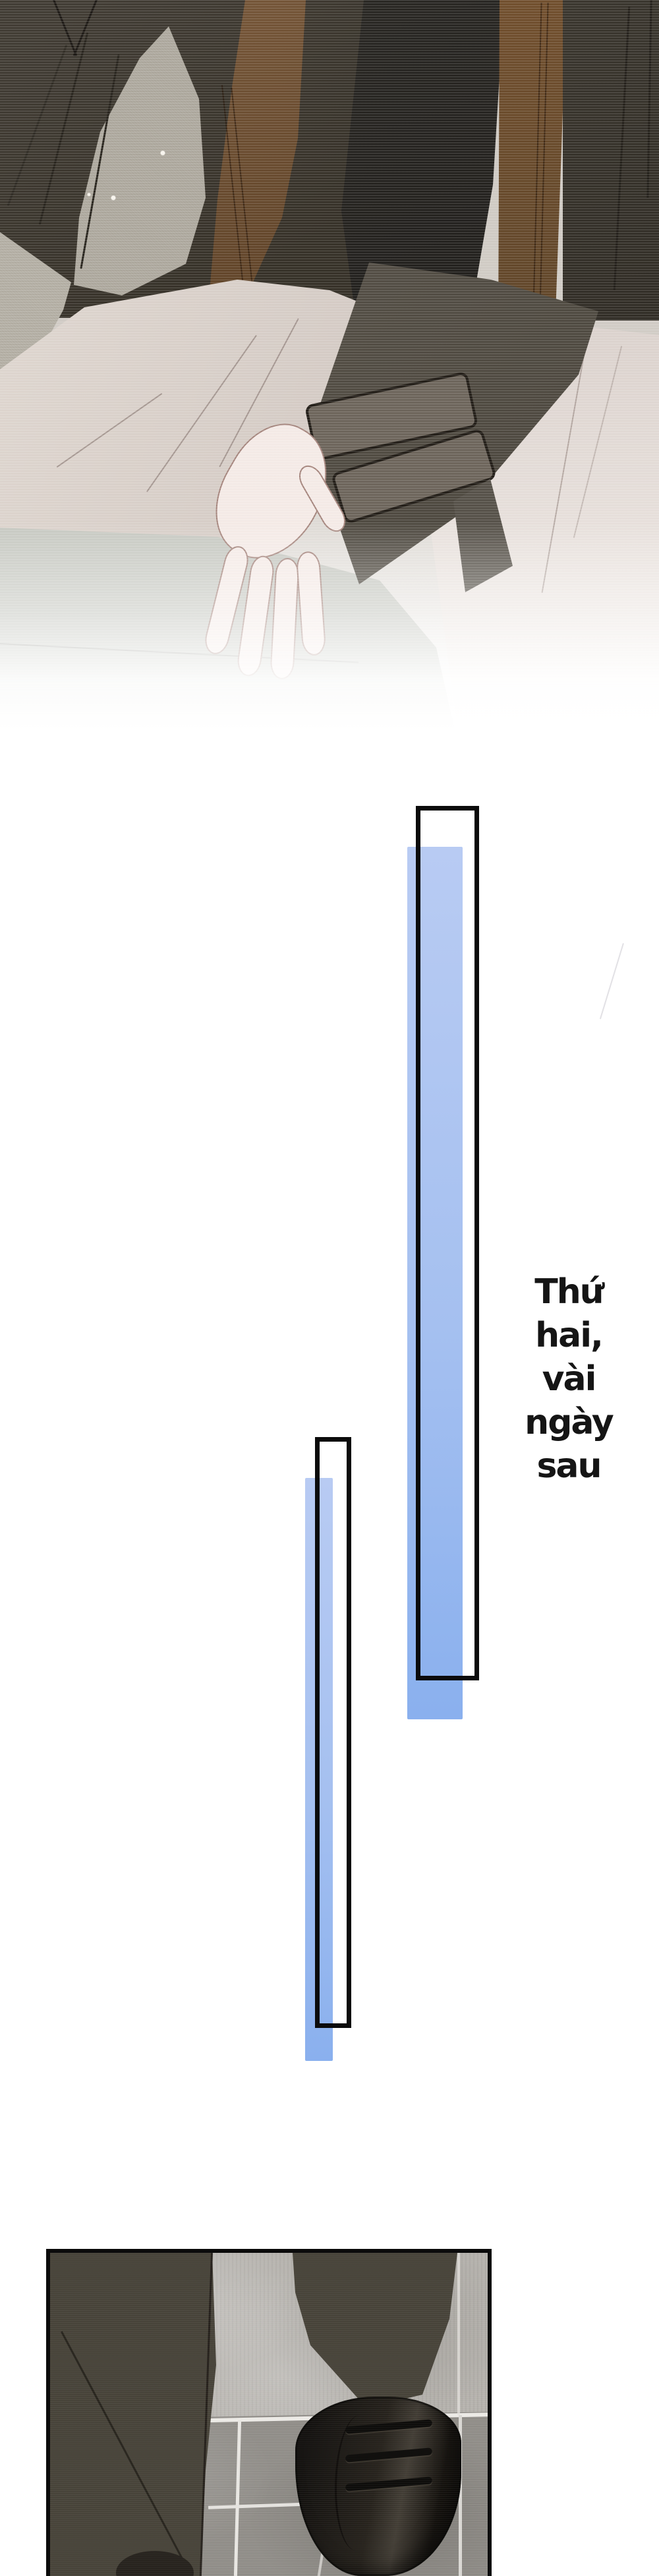  What do you see at coordinates (611, 160) in the screenshot?
I see `illustration-jacket-right` at bounding box center [611, 160].